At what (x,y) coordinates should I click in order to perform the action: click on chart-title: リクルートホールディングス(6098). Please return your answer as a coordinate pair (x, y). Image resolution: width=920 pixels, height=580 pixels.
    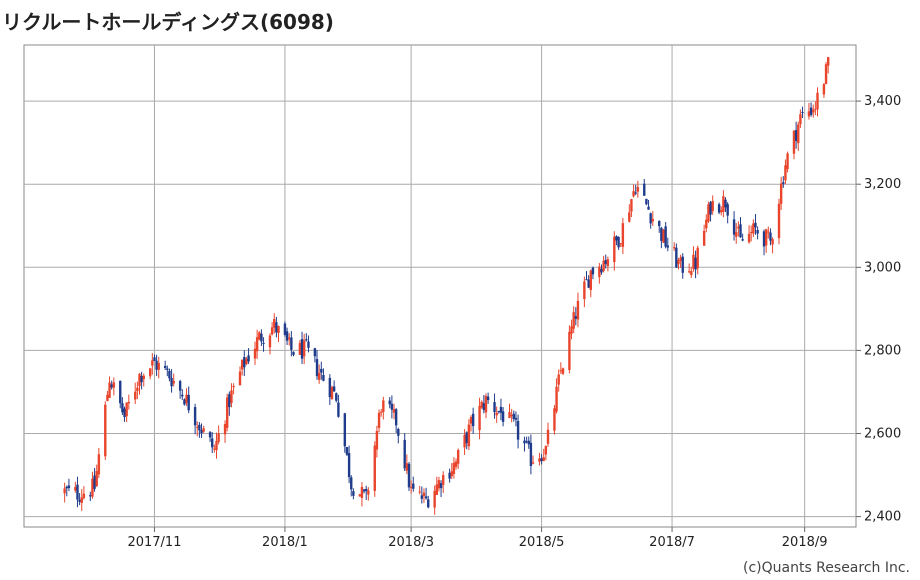
    Looking at the image, I should click on (168, 22).